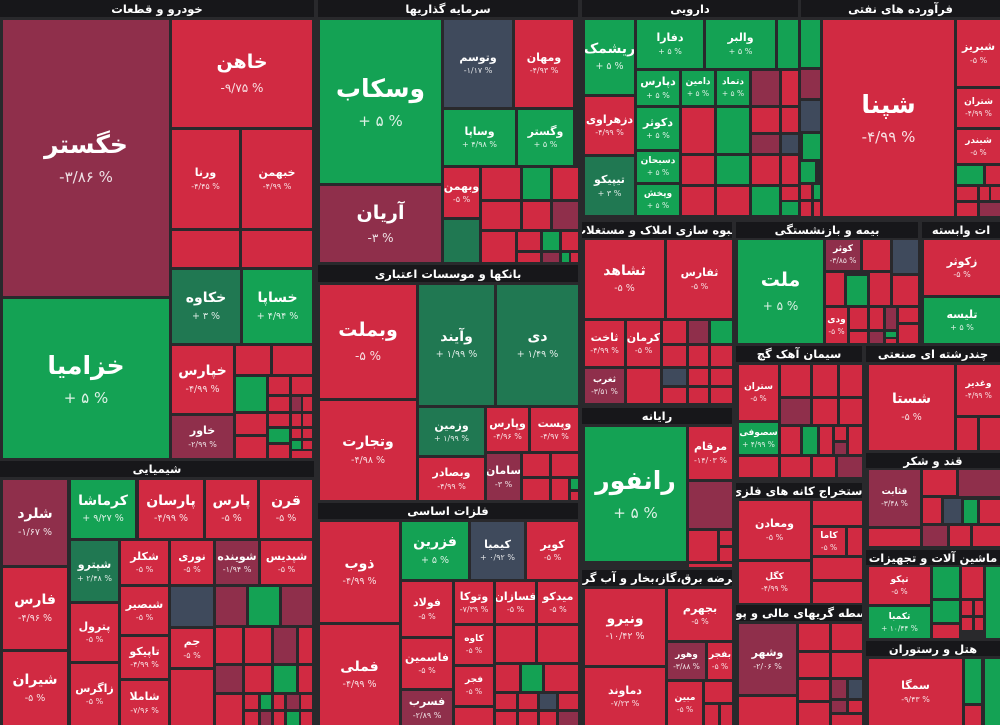 Image resolution: width=1000 pixels, height=725 pixels. I want to click on stock-tile: وتوکا -۷/۳۹ %, so click(474, 602).